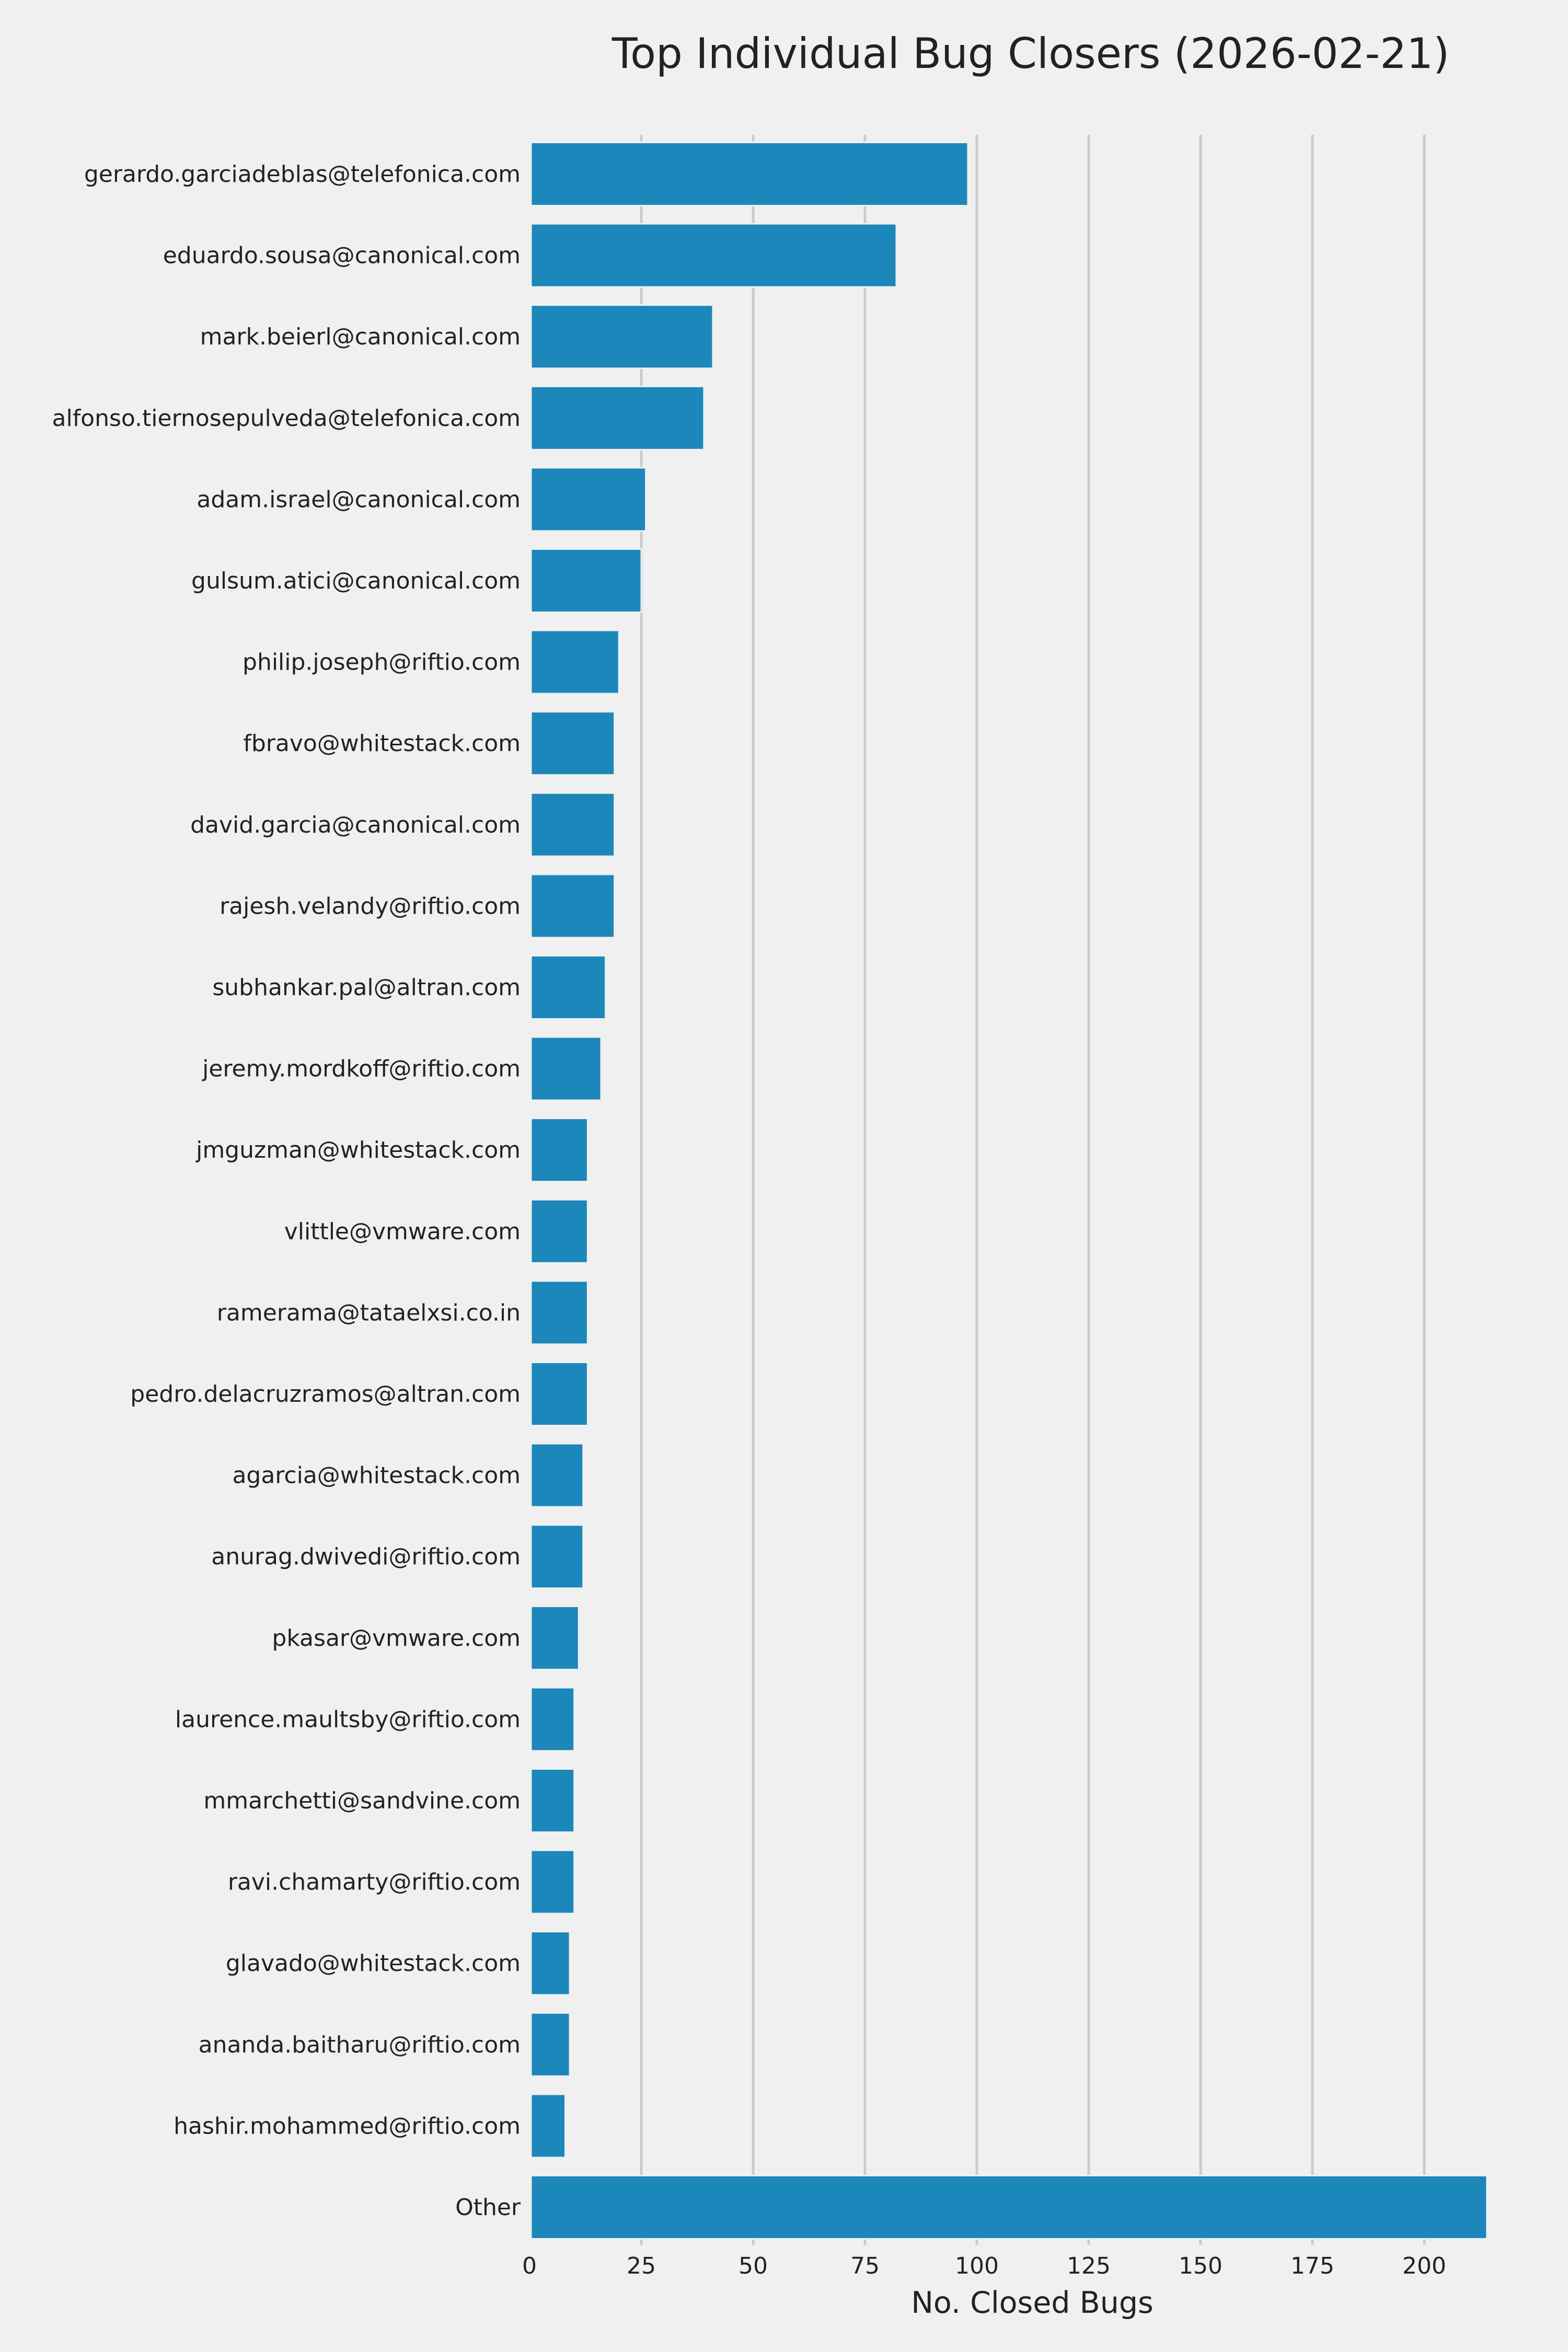  Describe the element at coordinates (358, 1150) in the screenshot. I see `y-tick-label: jmguzman@whitestack.com` at that location.